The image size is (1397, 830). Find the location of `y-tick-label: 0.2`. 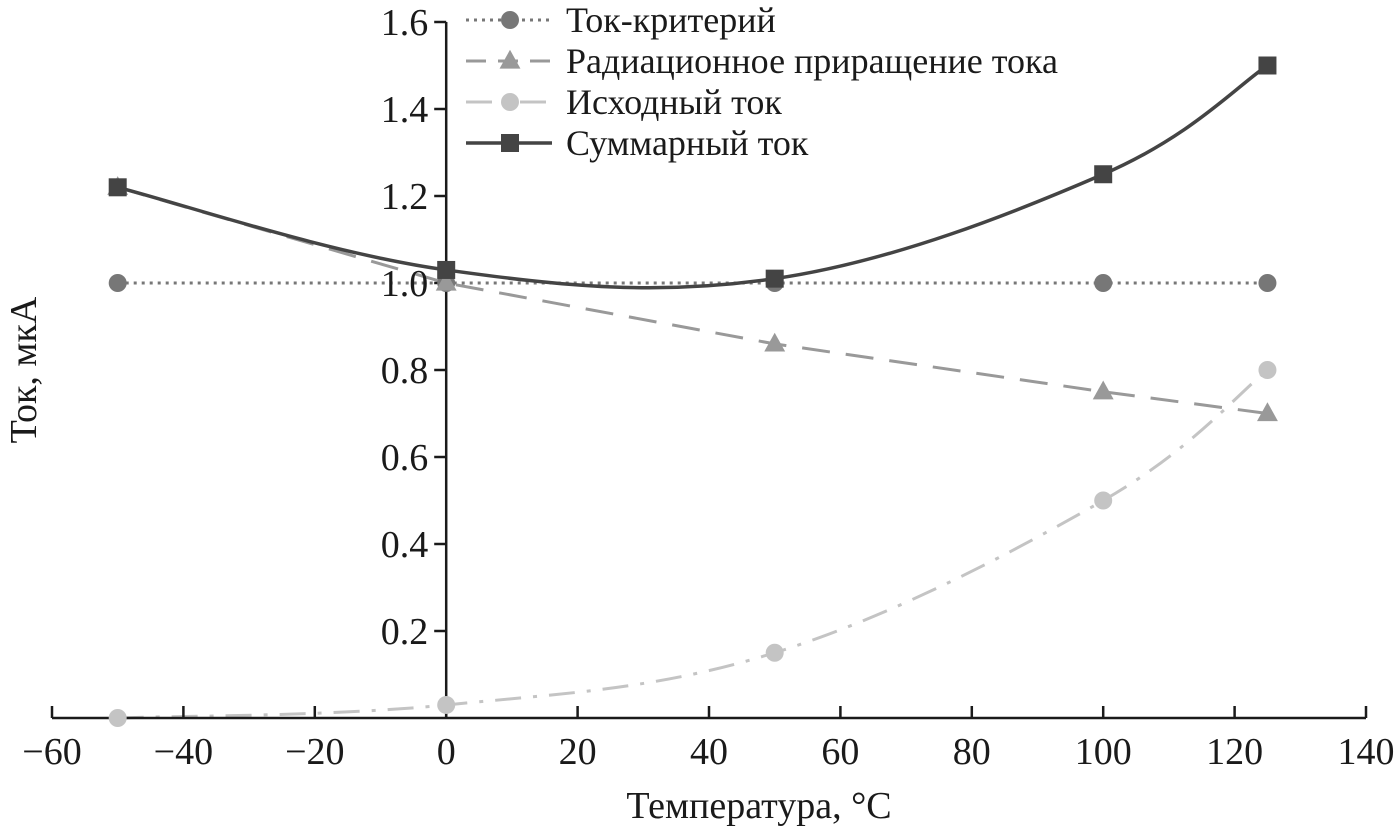

y-tick-label: 0.2 is located at coordinates (405, 632).